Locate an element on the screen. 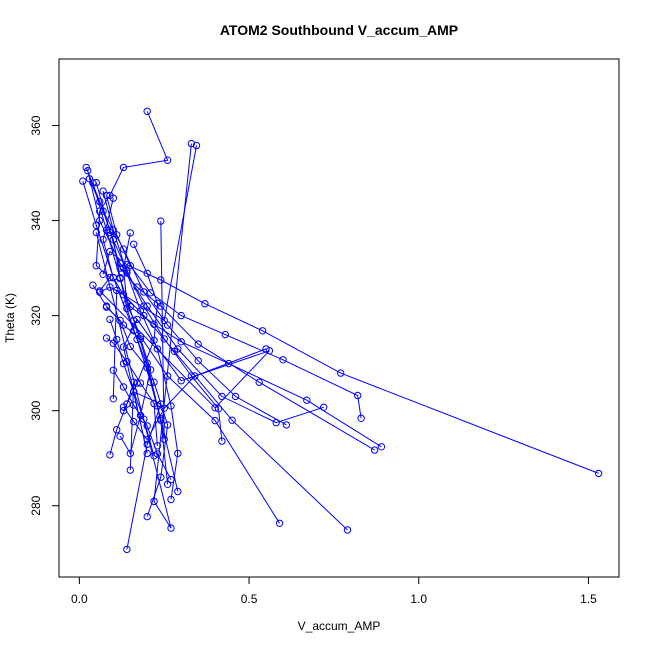  x-axis-label: V_accum_AMP is located at coordinates (339, 626).